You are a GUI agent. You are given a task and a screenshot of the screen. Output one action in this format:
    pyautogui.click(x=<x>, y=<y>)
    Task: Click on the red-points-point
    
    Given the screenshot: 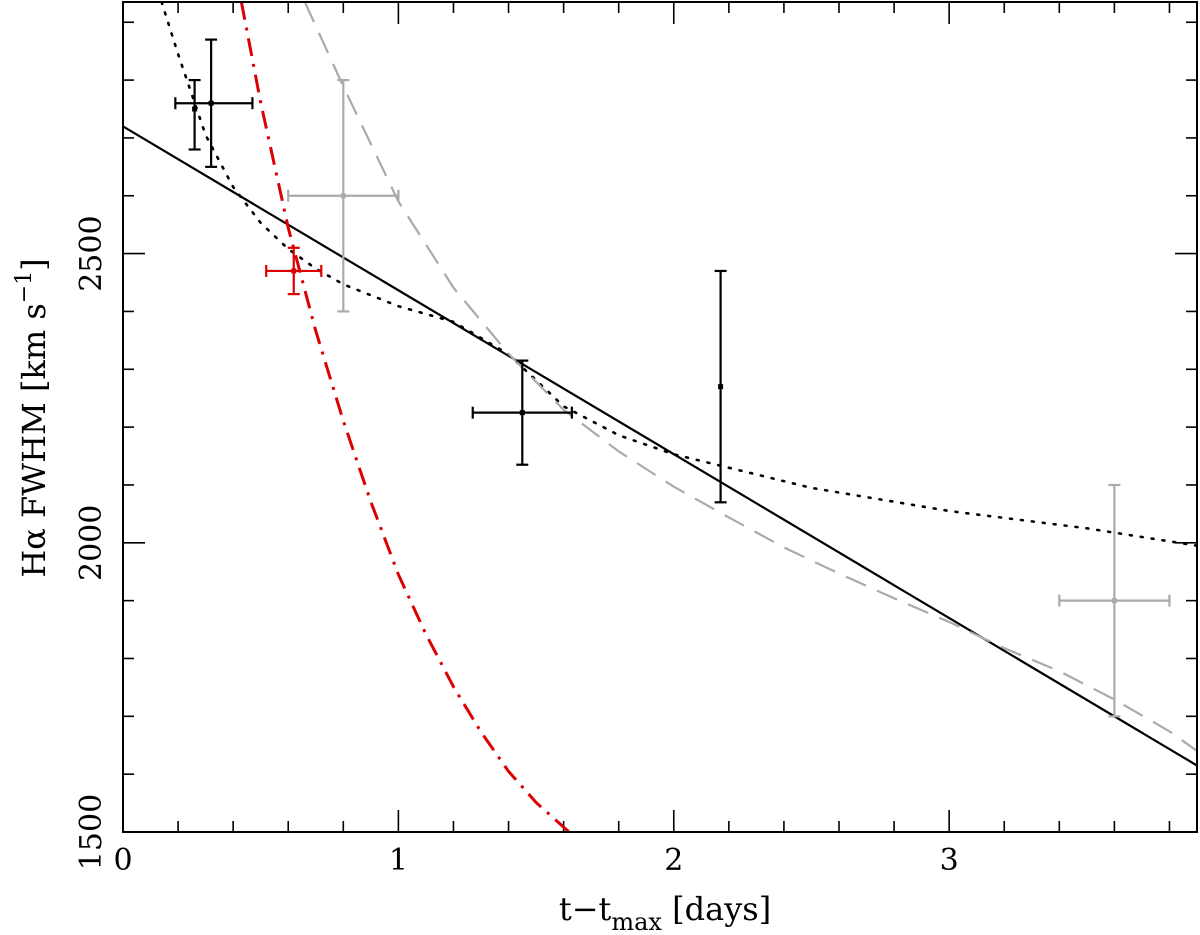 What is the action you would take?
    pyautogui.click(x=294, y=271)
    